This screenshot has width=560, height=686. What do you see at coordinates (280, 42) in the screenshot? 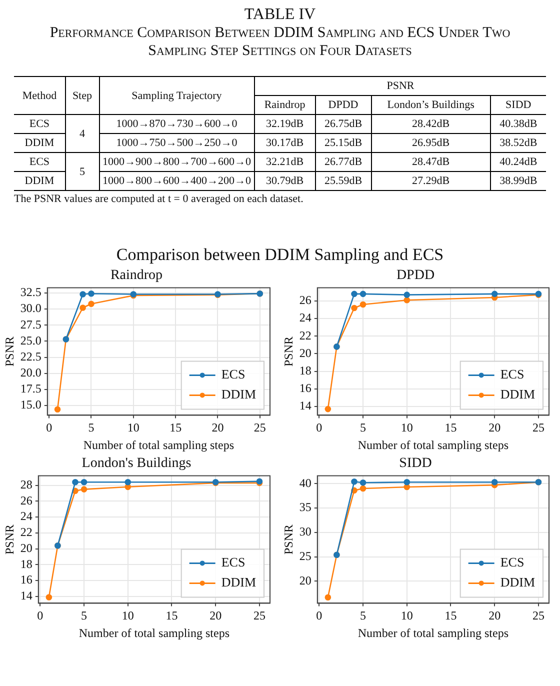
I see `text: Performance Comparison Between DDIM Sampling and ECS Under Two Sampling Step Settings on Four Datasets` at bounding box center [280, 42].